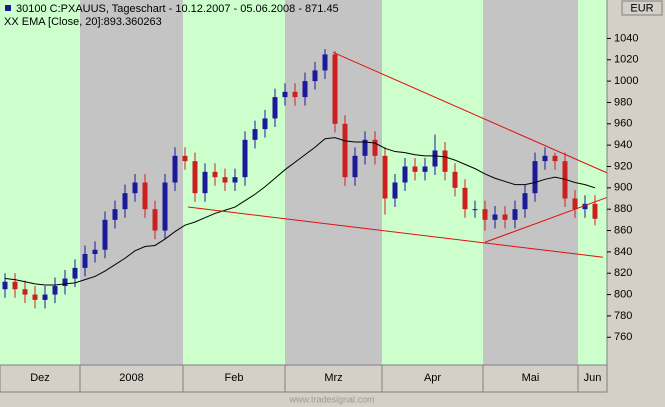  What do you see at coordinates (531, 378) in the screenshot?
I see `x-tick-label: Mai` at bounding box center [531, 378].